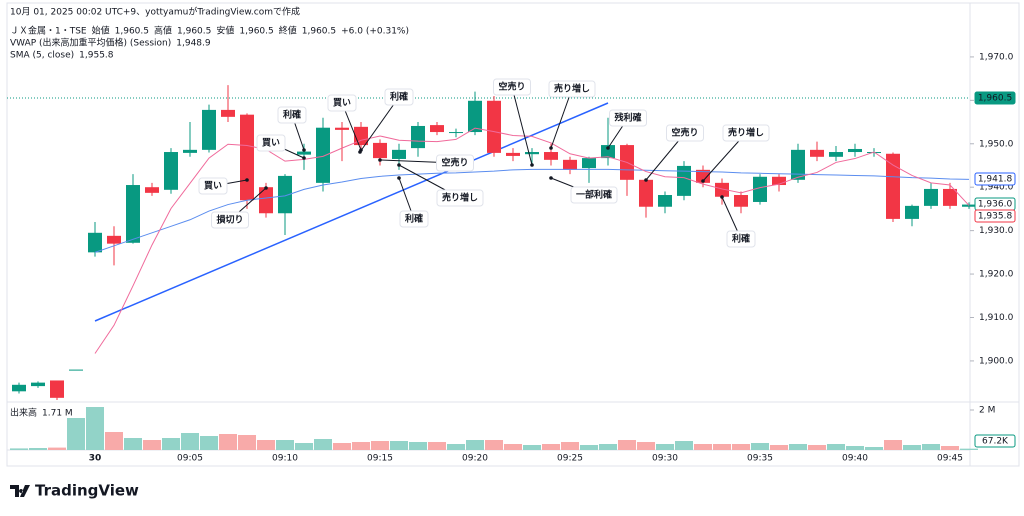  I want to click on x-tick-label: 09:20, so click(475, 459).